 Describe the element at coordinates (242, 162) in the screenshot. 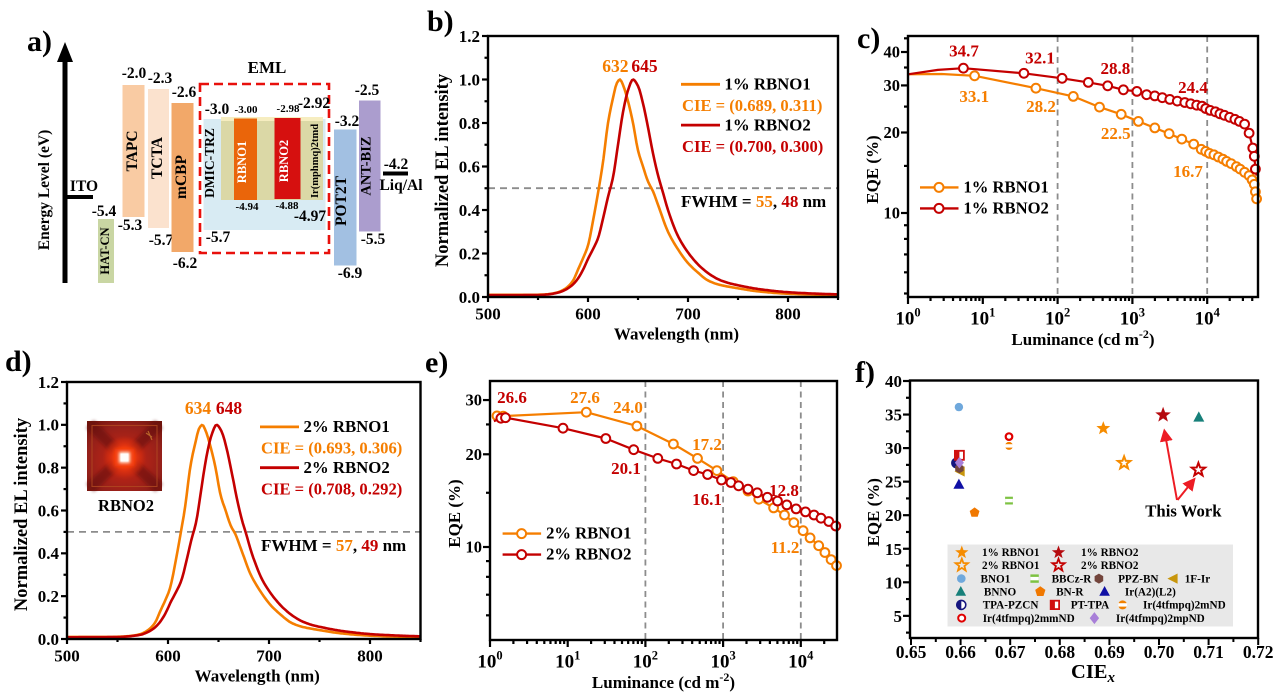

I see `svg-text: RBNO1` at that location.